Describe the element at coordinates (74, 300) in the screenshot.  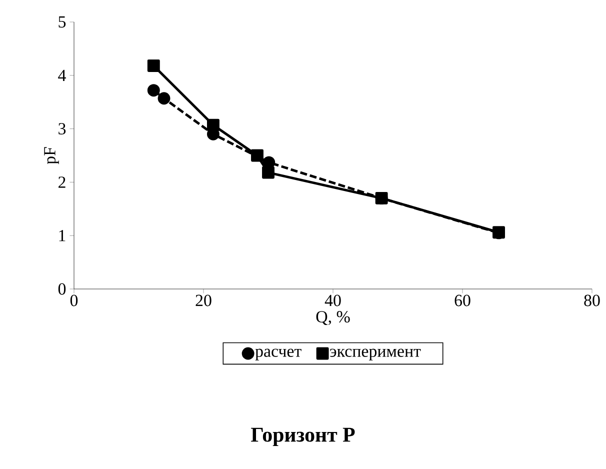
I see `x-tick-label: 0` at that location.